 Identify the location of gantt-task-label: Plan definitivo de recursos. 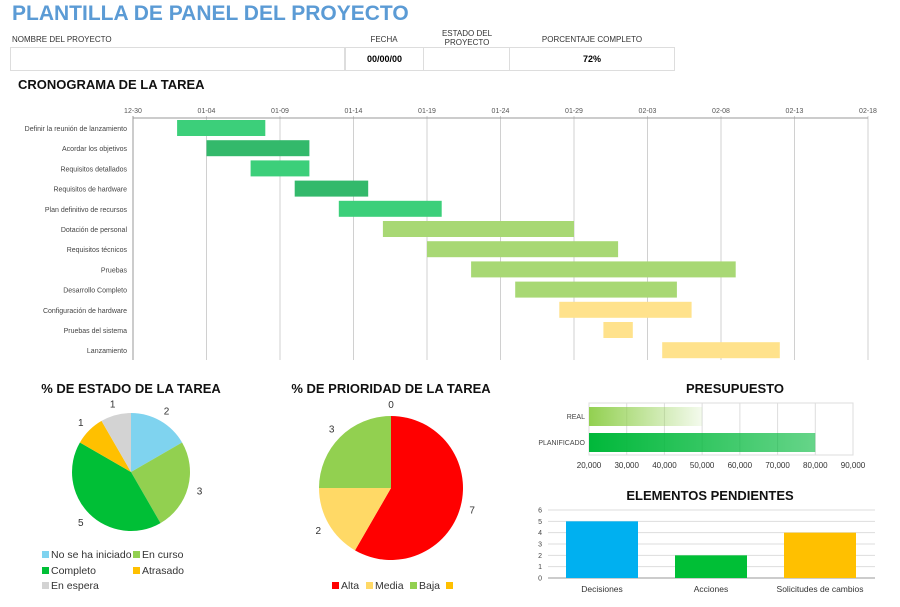
(86, 210).